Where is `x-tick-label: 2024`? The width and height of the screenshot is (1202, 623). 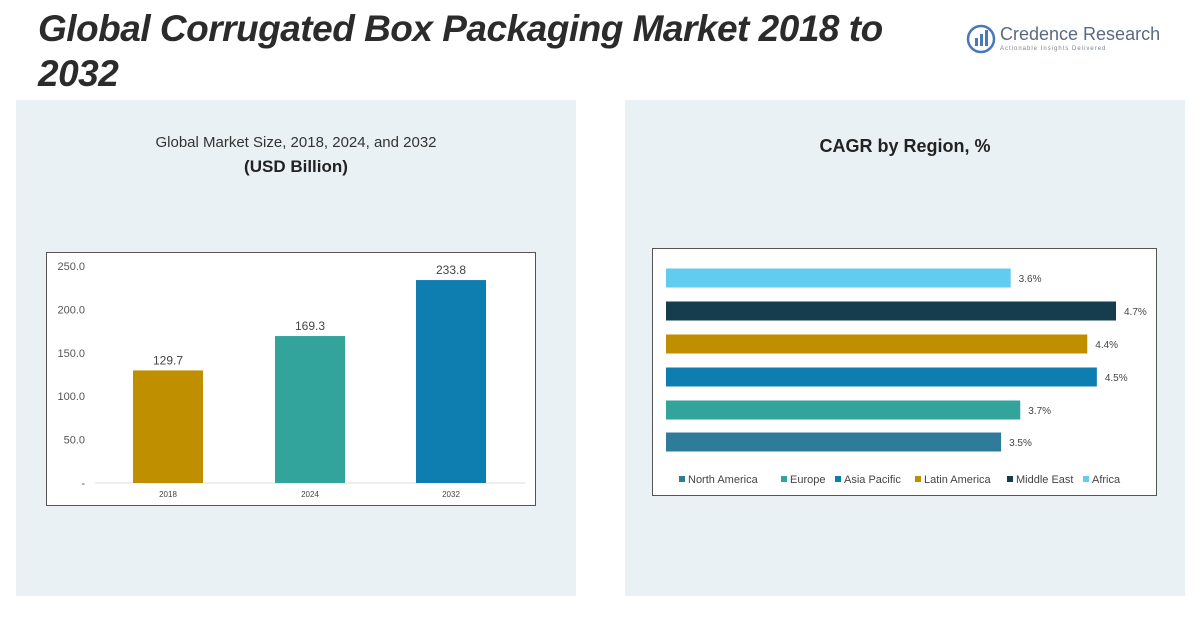
x-tick-label: 2024 is located at coordinates (310, 494).